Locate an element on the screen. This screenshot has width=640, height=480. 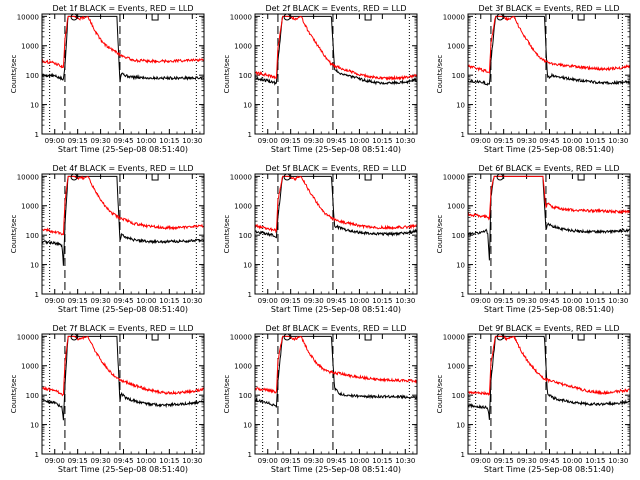
saturation-marker is located at coordinates (500, 177).